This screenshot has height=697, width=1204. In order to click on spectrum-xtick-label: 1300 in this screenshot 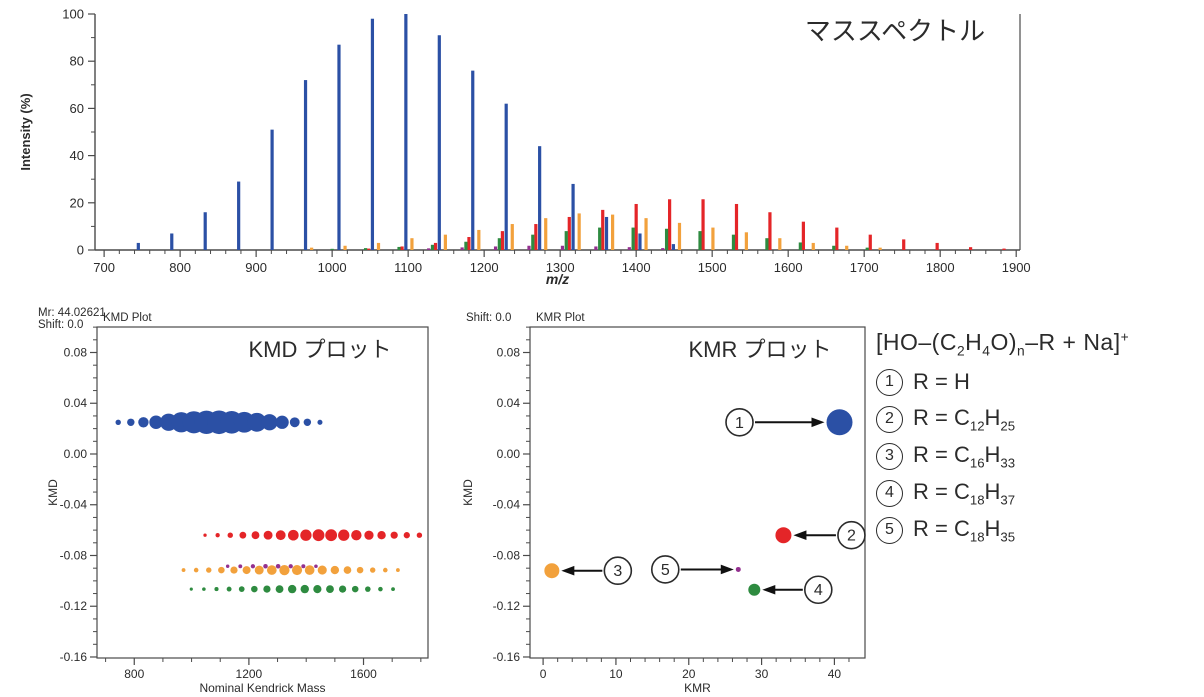, I will do `click(560, 267)`.